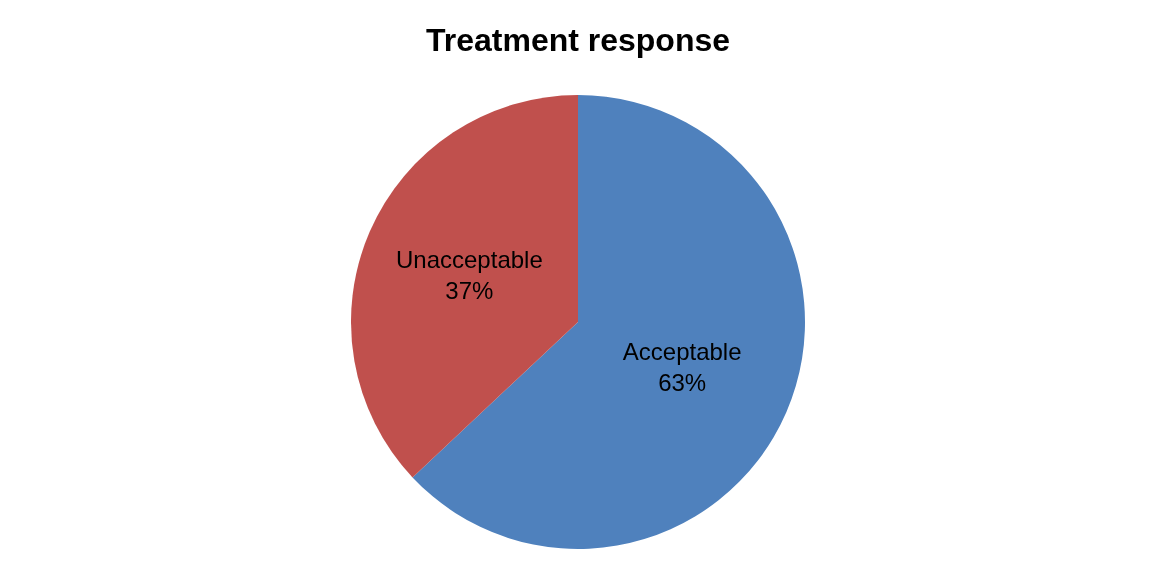  Describe the element at coordinates (682, 351) in the screenshot. I see `slice-label: Acceptable` at that location.